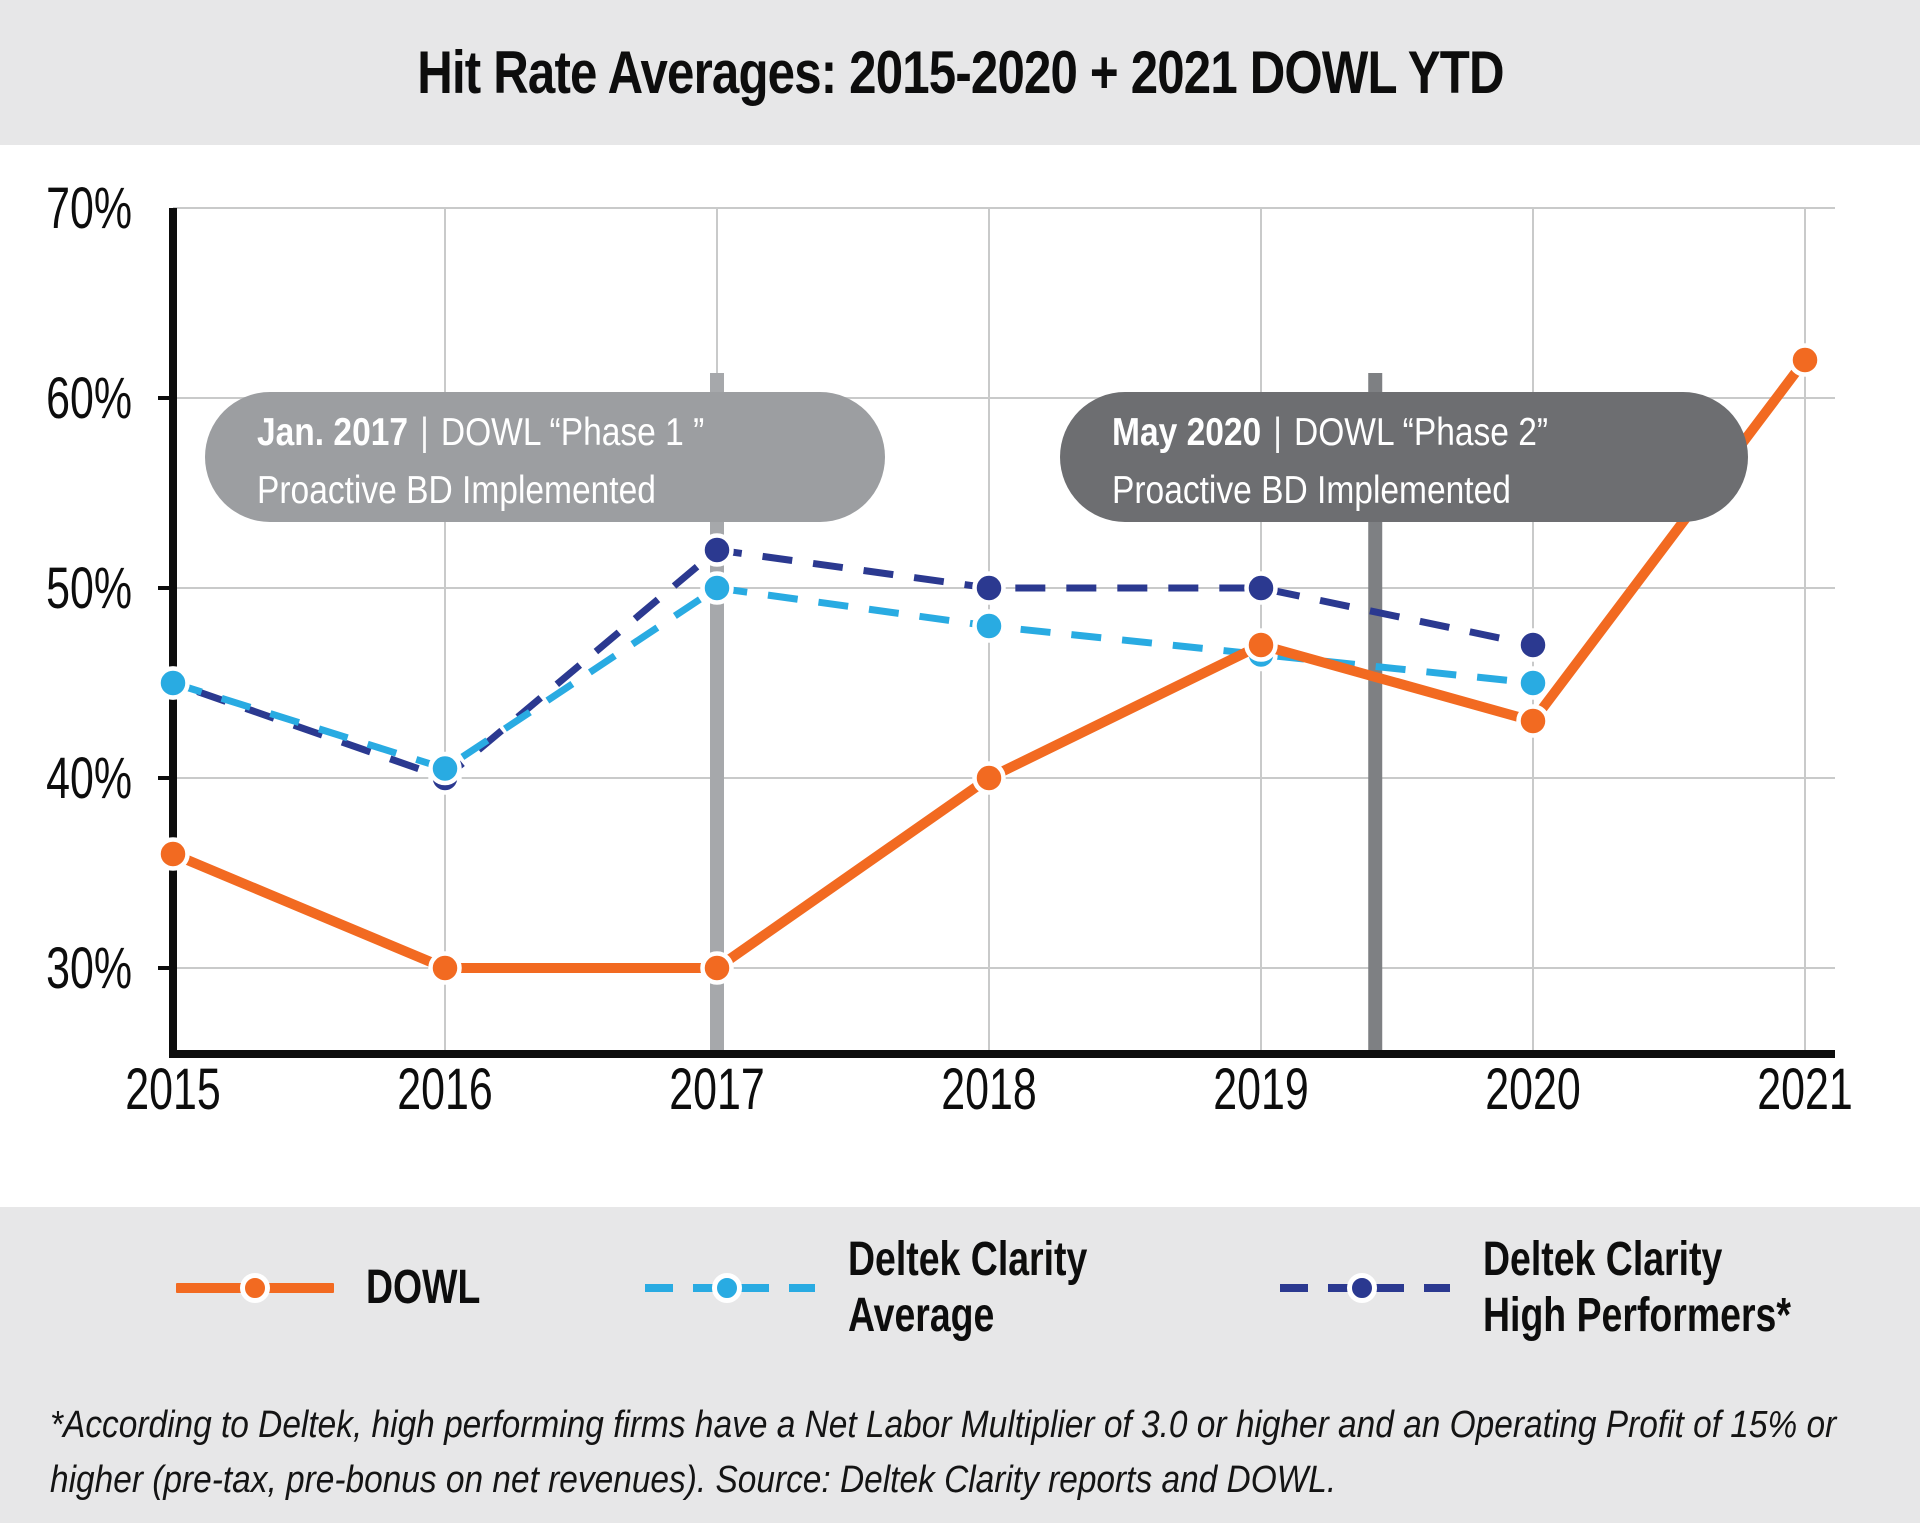  I want to click on x-tick-label: 2015, so click(172, 1089).